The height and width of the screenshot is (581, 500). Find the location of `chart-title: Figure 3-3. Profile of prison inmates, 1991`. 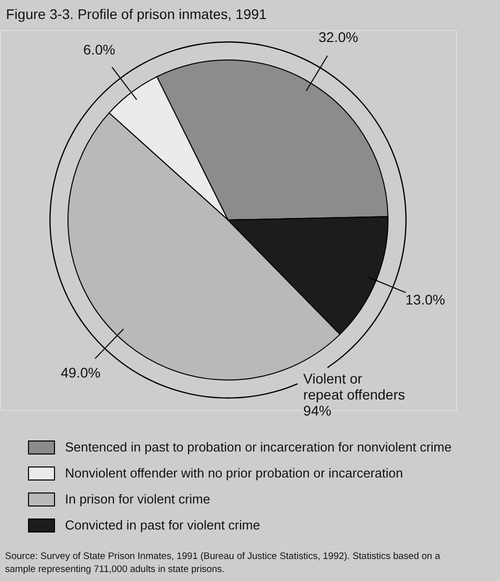

chart-title: Figure 3-3. Profile of prison inmates, 1991 is located at coordinates (136, 14).